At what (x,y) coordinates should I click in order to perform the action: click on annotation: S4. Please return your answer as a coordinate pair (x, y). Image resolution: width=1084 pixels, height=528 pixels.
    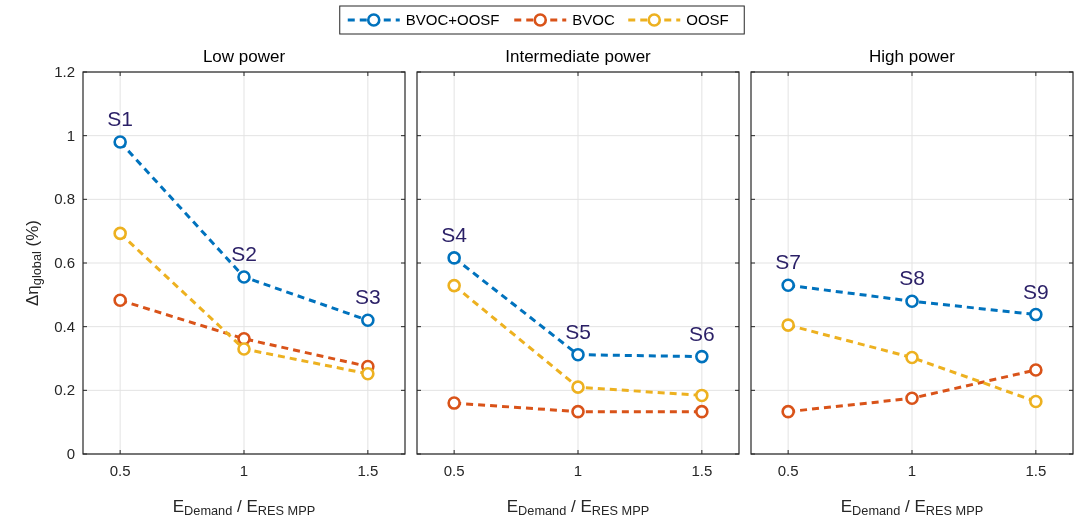
    Looking at the image, I should click on (454, 234).